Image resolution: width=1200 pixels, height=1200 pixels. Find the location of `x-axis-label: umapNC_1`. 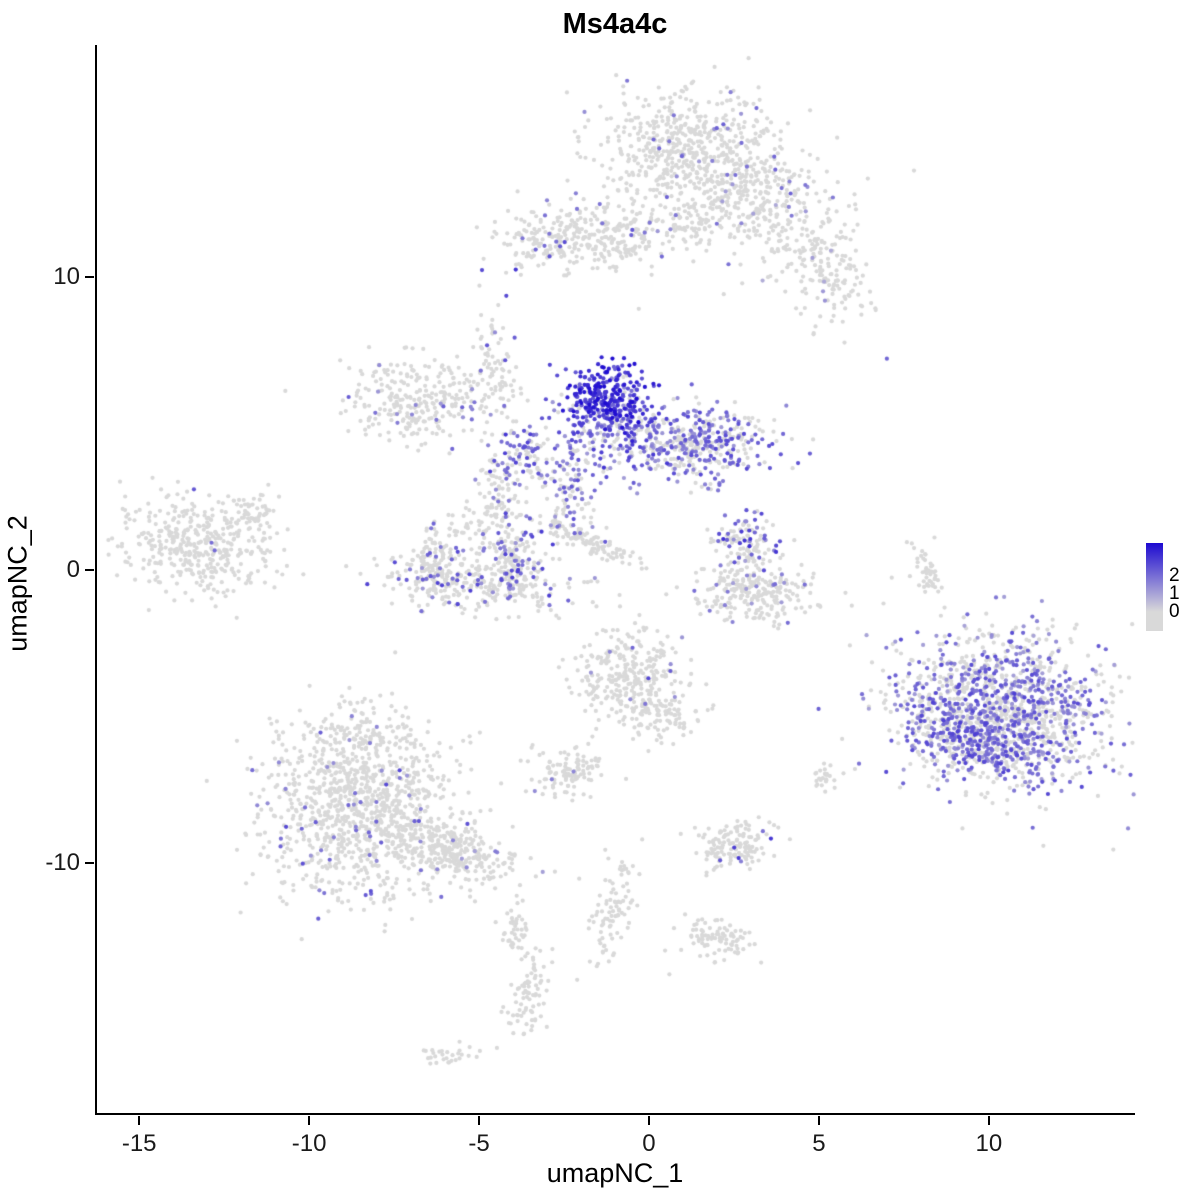

x-axis-label: umapNC_1 is located at coordinates (615, 1173).